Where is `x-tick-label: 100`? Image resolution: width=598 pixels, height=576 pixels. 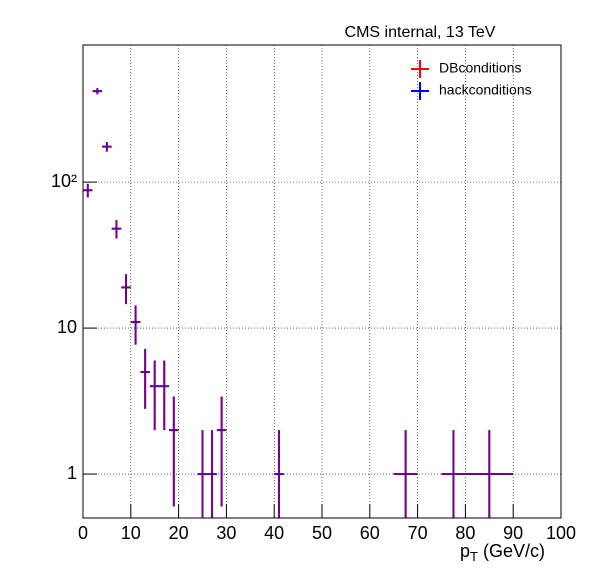 x-tick-label: 100 is located at coordinates (561, 533).